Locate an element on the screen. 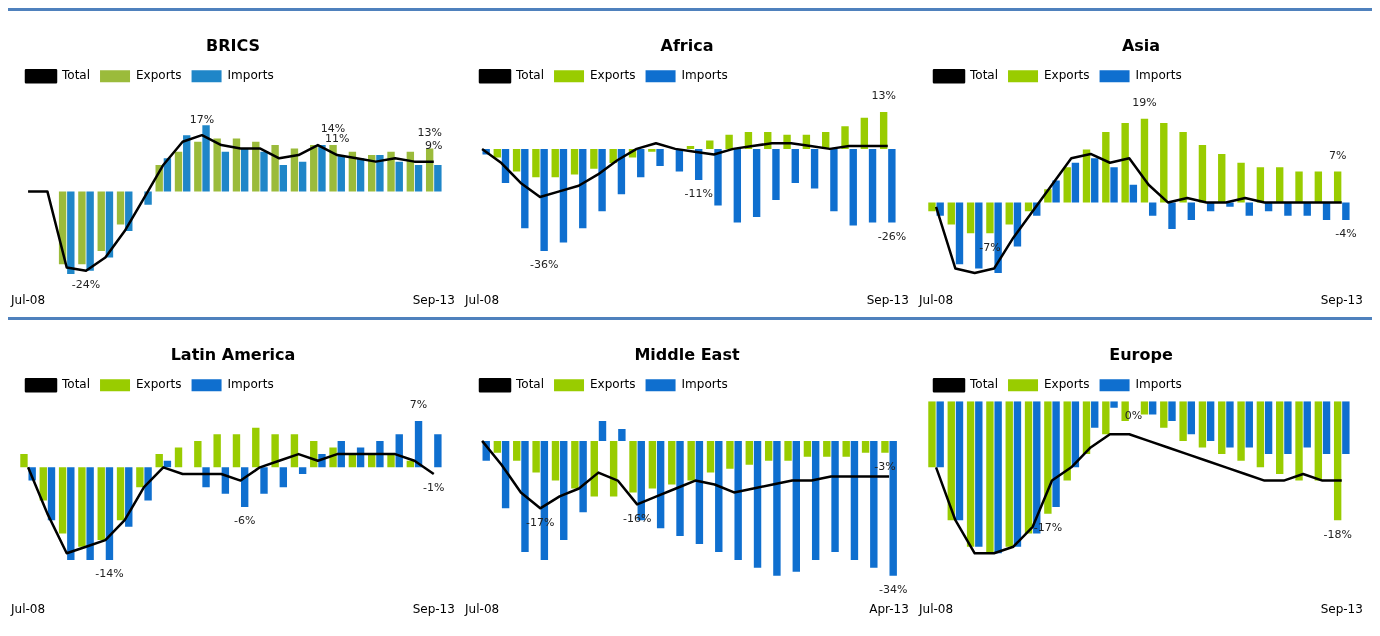 This screenshot has height=636, width=1380. data-label: -11% is located at coordinates (698, 194).